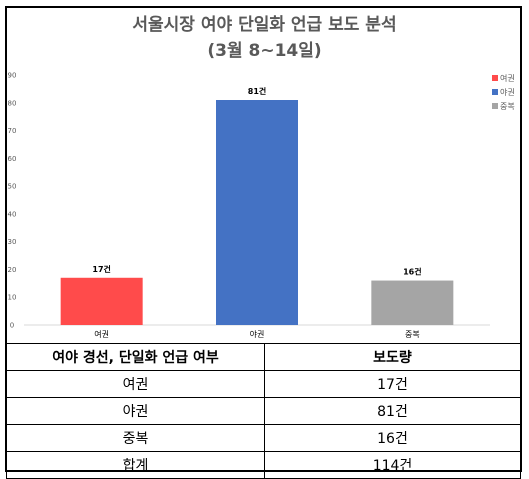 The image size is (529, 479). What do you see at coordinates (392, 438) in the screenshot?
I see `table-cell-count: 16건` at bounding box center [392, 438].